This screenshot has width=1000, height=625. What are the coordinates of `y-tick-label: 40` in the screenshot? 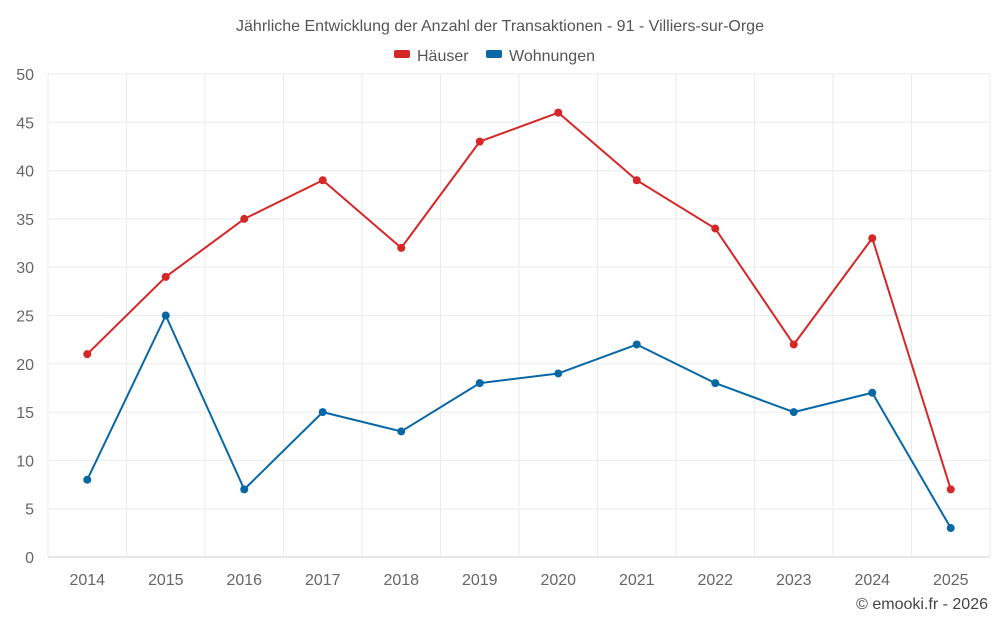 It's located at (25, 172).